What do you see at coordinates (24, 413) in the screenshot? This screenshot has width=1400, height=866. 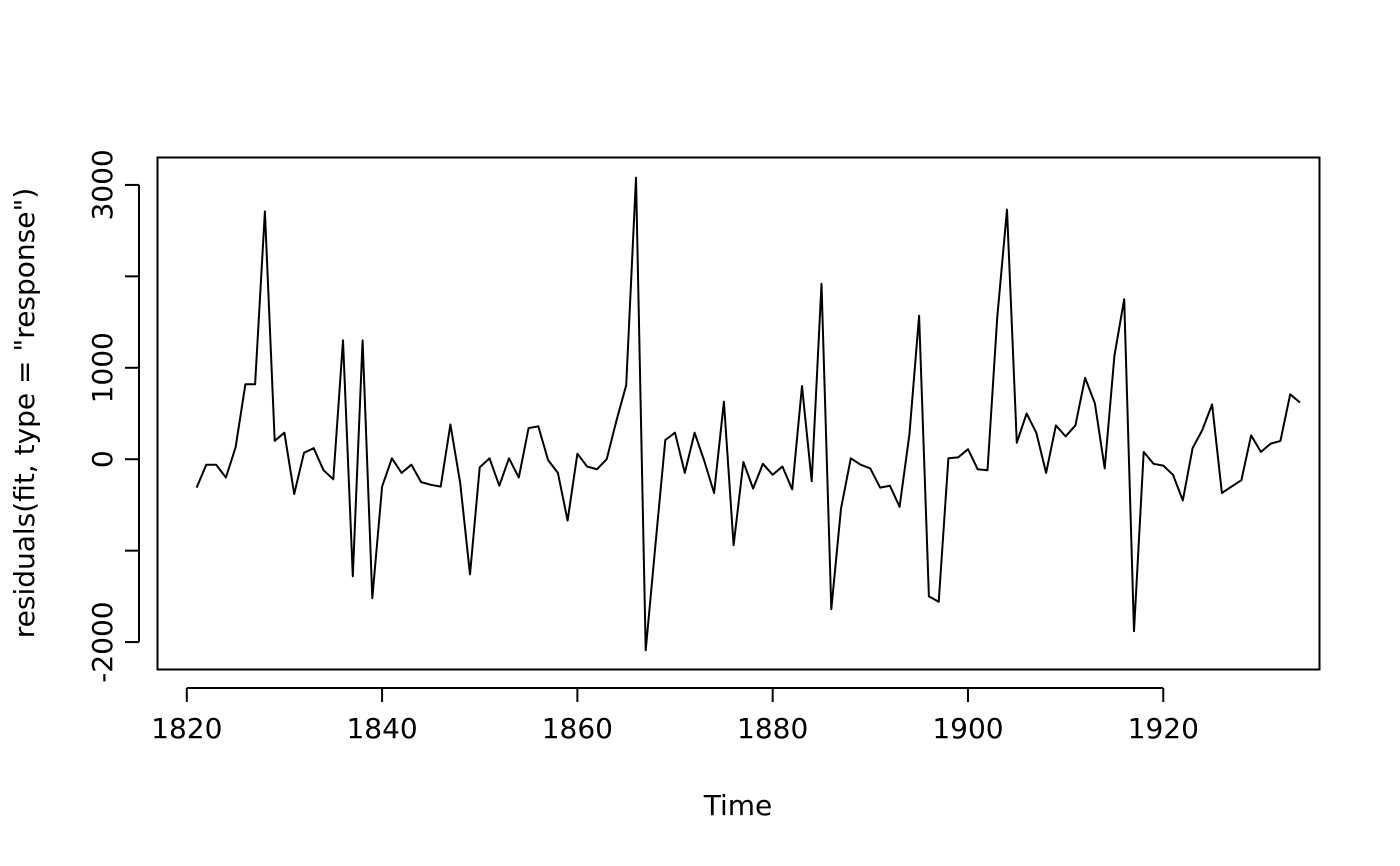 I see `y-axis-title: residuals(fit, type = "response")` at bounding box center [24, 413].